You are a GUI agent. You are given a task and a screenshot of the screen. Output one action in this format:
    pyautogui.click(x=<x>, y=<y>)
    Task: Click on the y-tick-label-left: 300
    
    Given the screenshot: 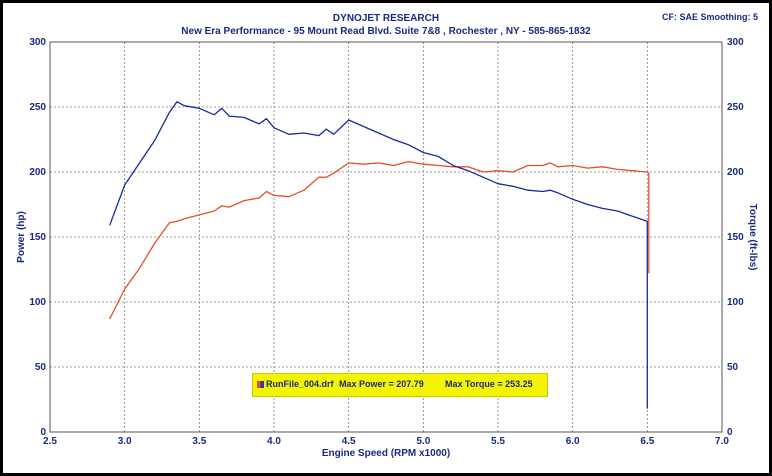 What is the action you would take?
    pyautogui.click(x=37, y=42)
    